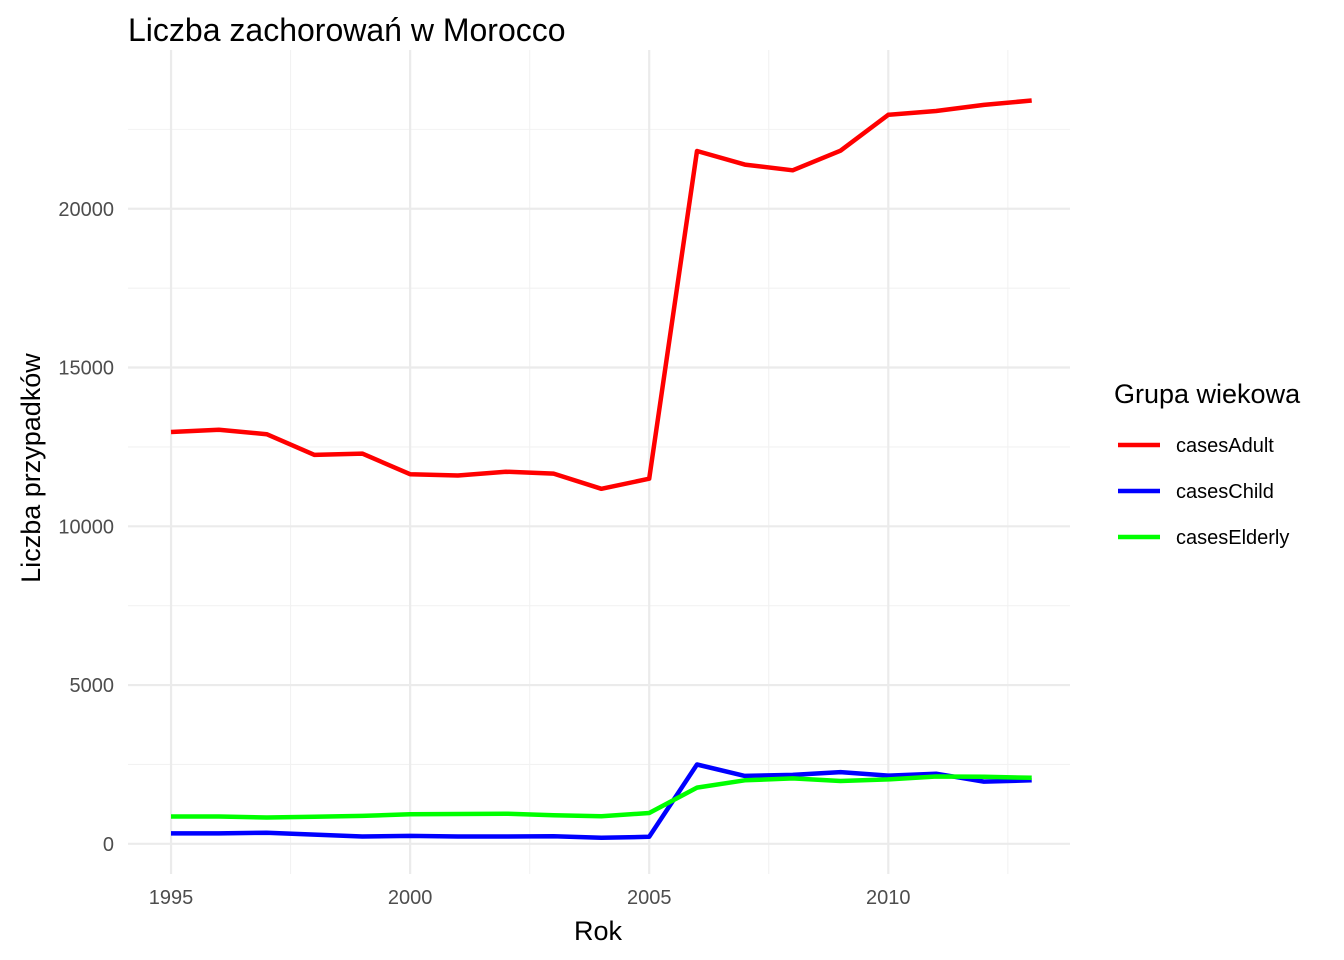 The height and width of the screenshot is (960, 1344). I want to click on y-axis-title: Liczba przypadków, so click(31, 468).